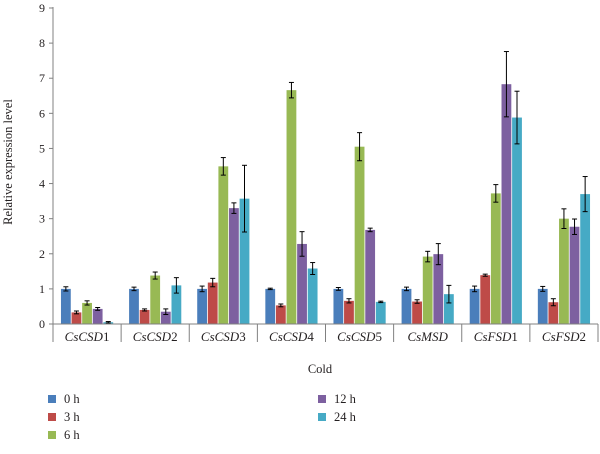 This screenshot has height=454, width=600. I want to click on legend-item: 12 h, so click(337, 399).